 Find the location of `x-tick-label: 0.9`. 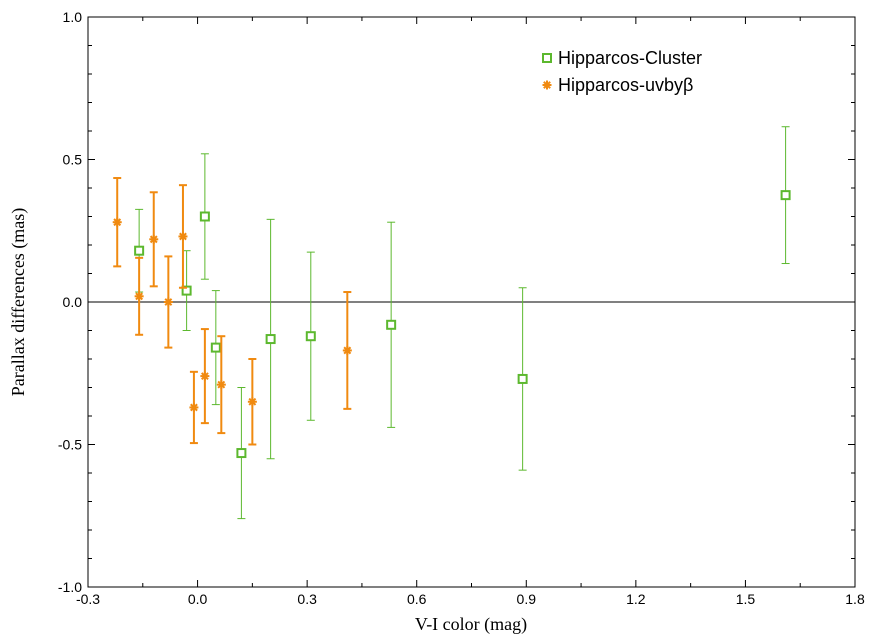

x-tick-label: 0.9 is located at coordinates (527, 599).